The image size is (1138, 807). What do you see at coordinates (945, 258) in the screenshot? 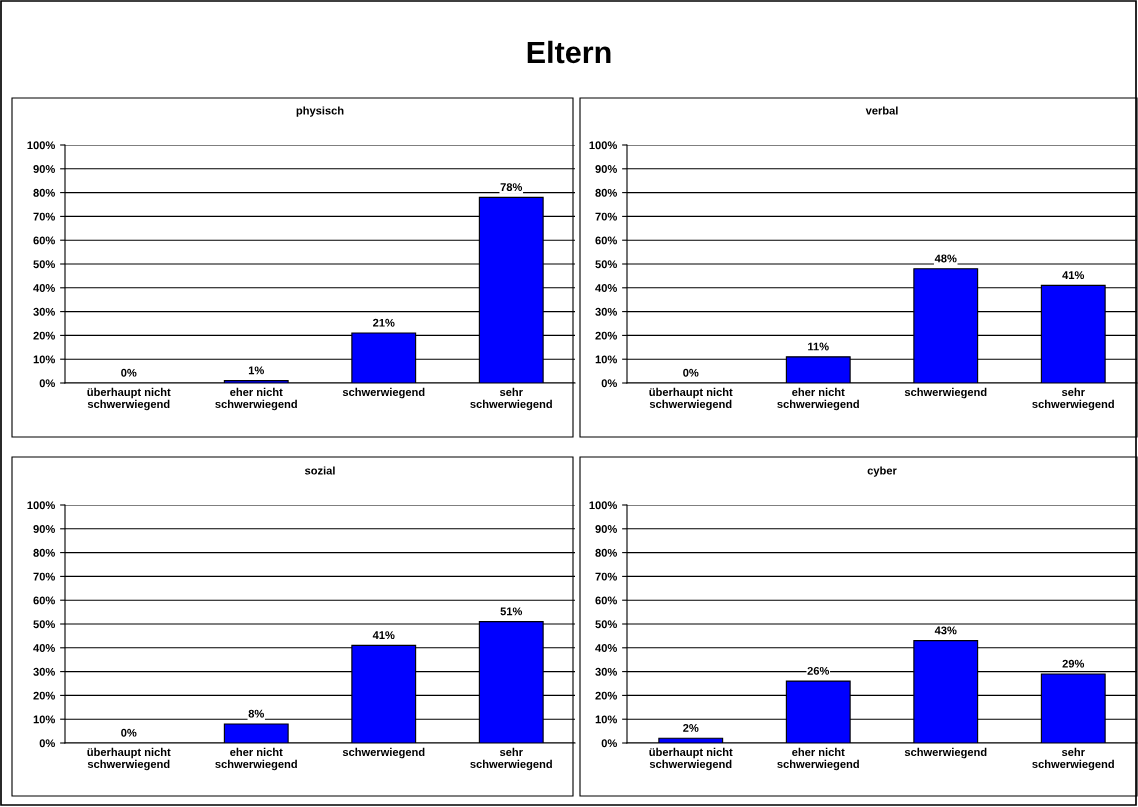
I see `data-label: 48%` at bounding box center [945, 258].